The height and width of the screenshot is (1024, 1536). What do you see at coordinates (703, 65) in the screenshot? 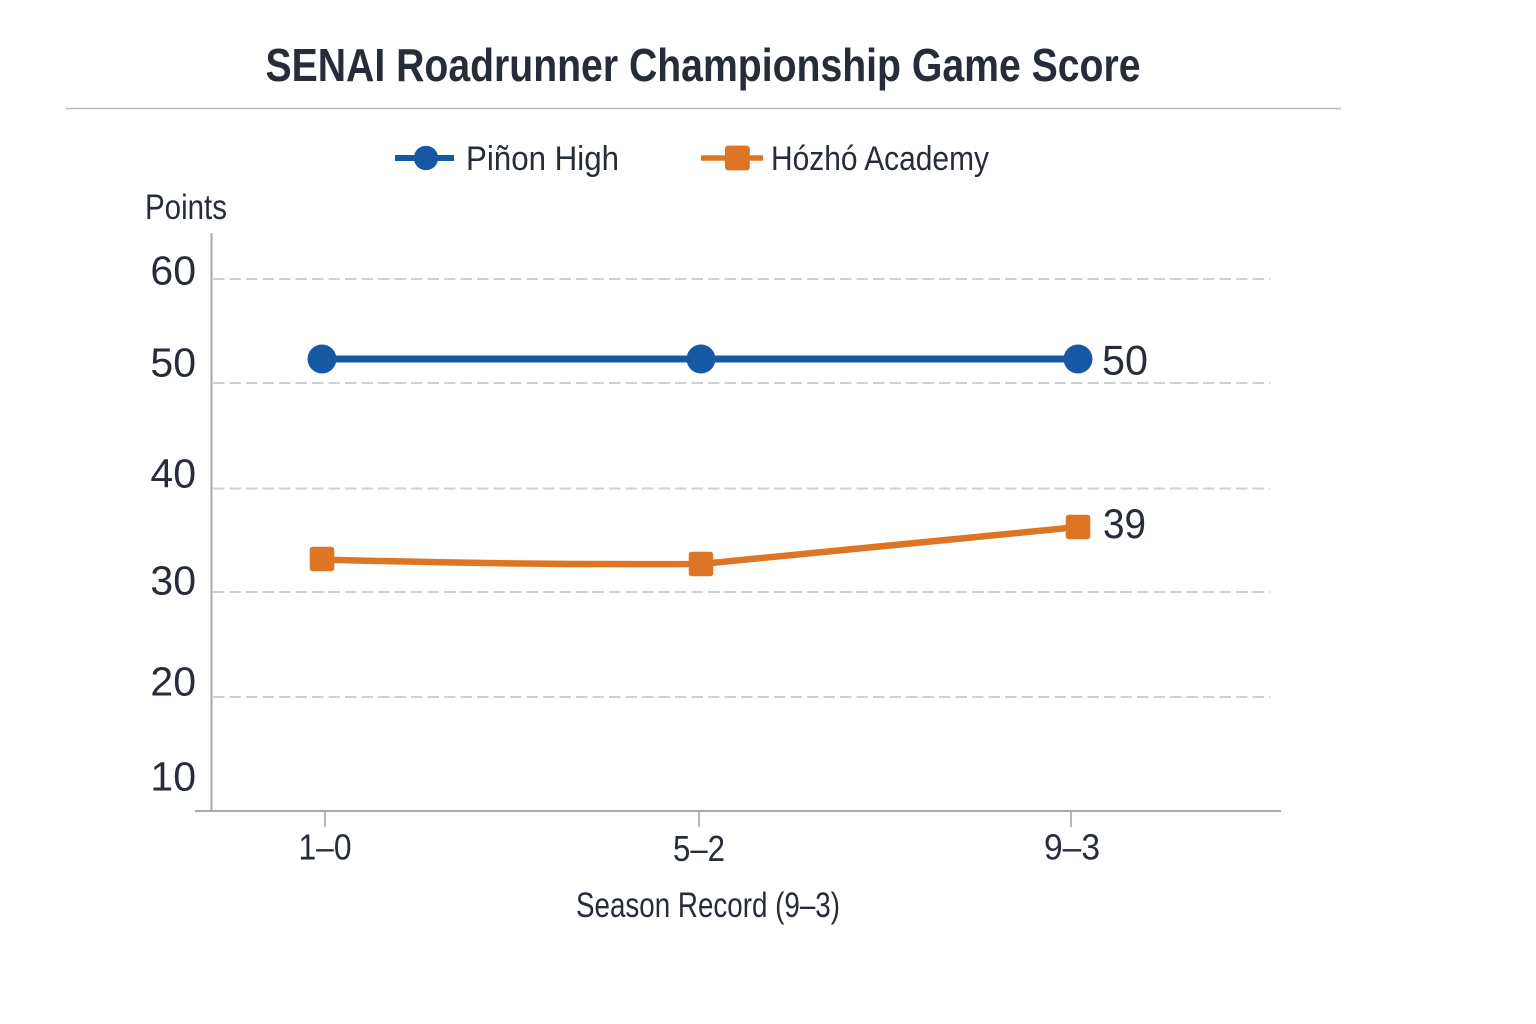
I see `svg-text:SENAI Roadrunner Championship: SENAI Roadrunner Championship Game Score` at bounding box center [703, 65].